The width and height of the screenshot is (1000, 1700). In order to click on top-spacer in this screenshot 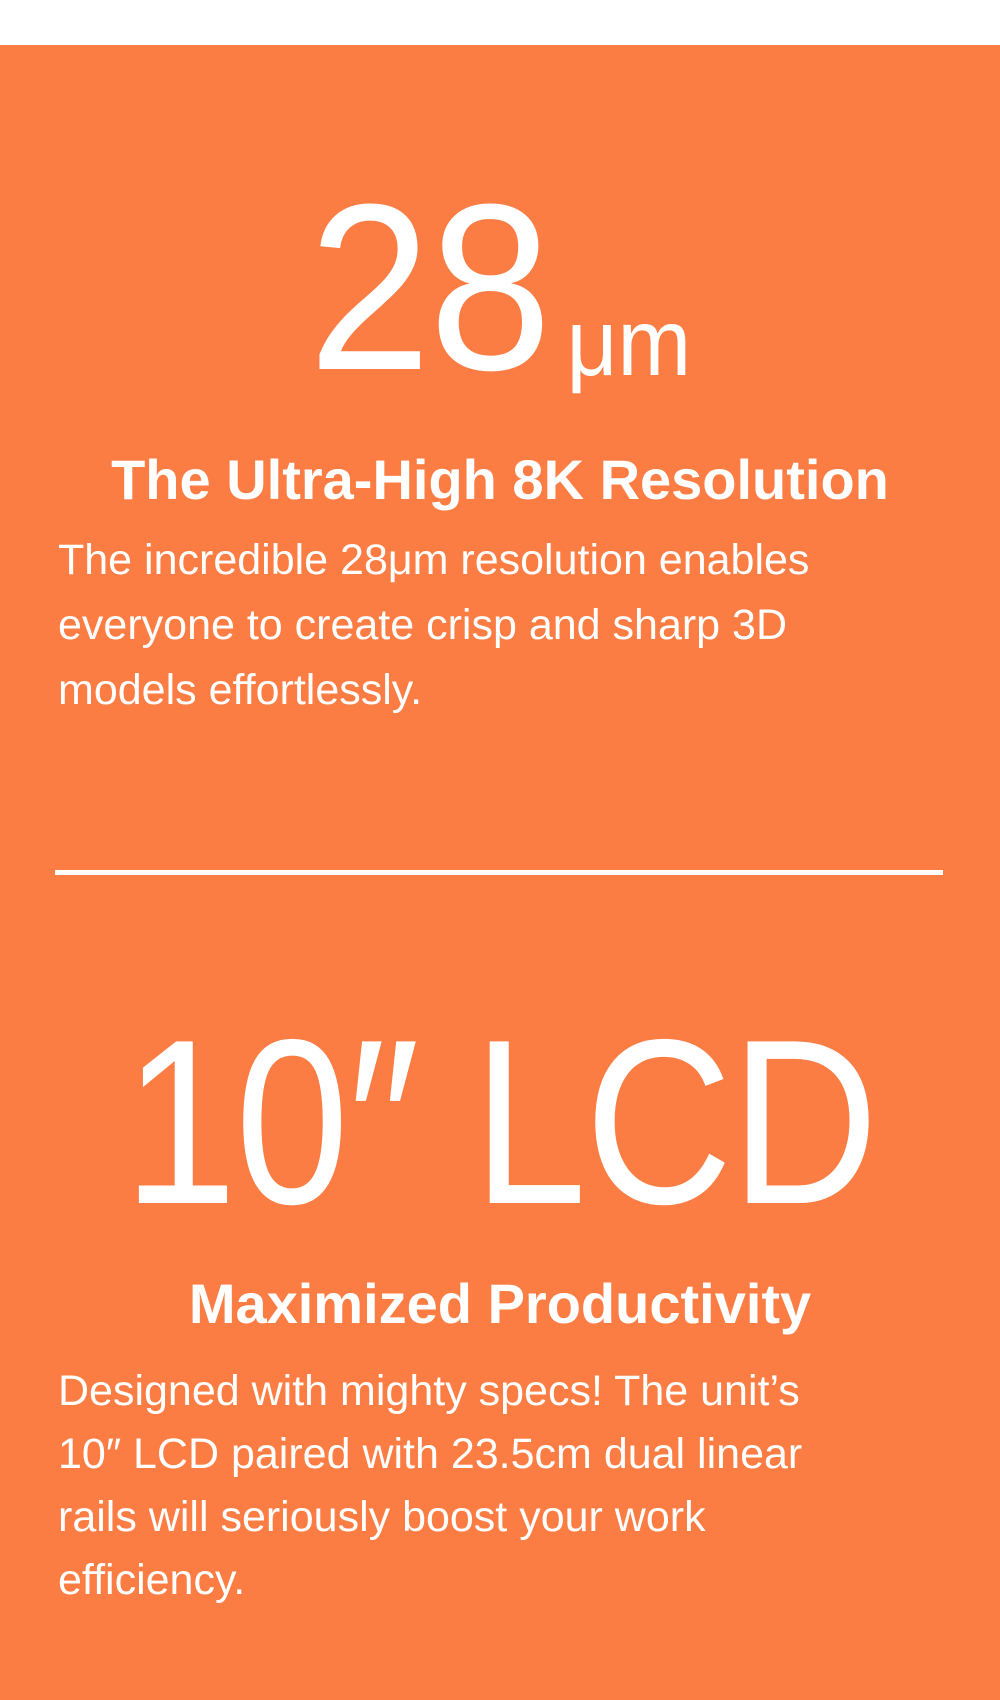, I will do `click(500, 22)`.